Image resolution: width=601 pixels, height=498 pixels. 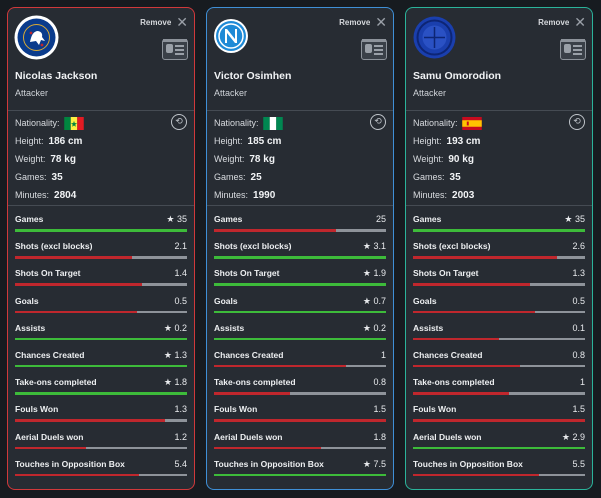 What do you see at coordinates (582, 382) in the screenshot?
I see `stat-value: 1` at bounding box center [582, 382].